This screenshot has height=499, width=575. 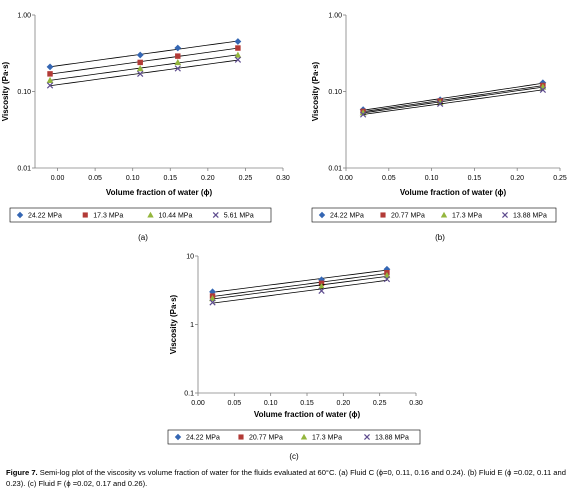 What do you see at coordinates (22, 472) in the screenshot?
I see `caption-label: Figure 7.` at bounding box center [22, 472].